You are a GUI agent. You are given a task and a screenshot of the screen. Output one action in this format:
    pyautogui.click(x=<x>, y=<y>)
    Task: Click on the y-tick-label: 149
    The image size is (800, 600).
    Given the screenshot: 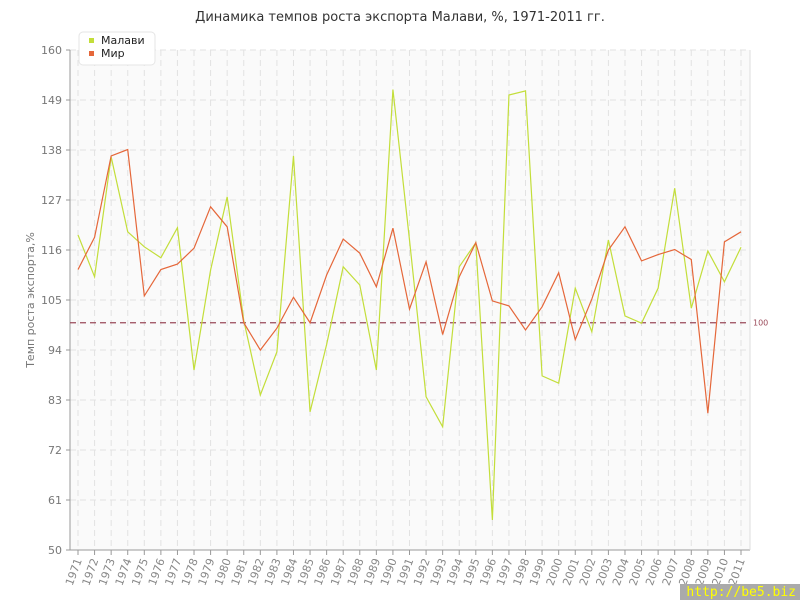 What is the action you would take?
    pyautogui.click(x=51, y=100)
    